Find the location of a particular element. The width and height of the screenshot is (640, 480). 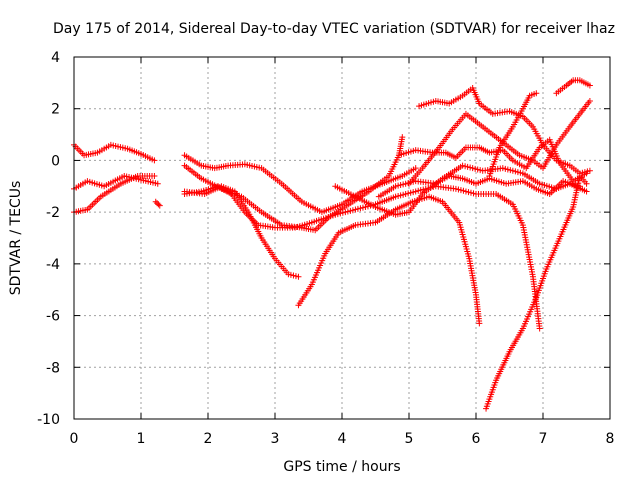

y-tick-label: 2 is located at coordinates (55, 110).